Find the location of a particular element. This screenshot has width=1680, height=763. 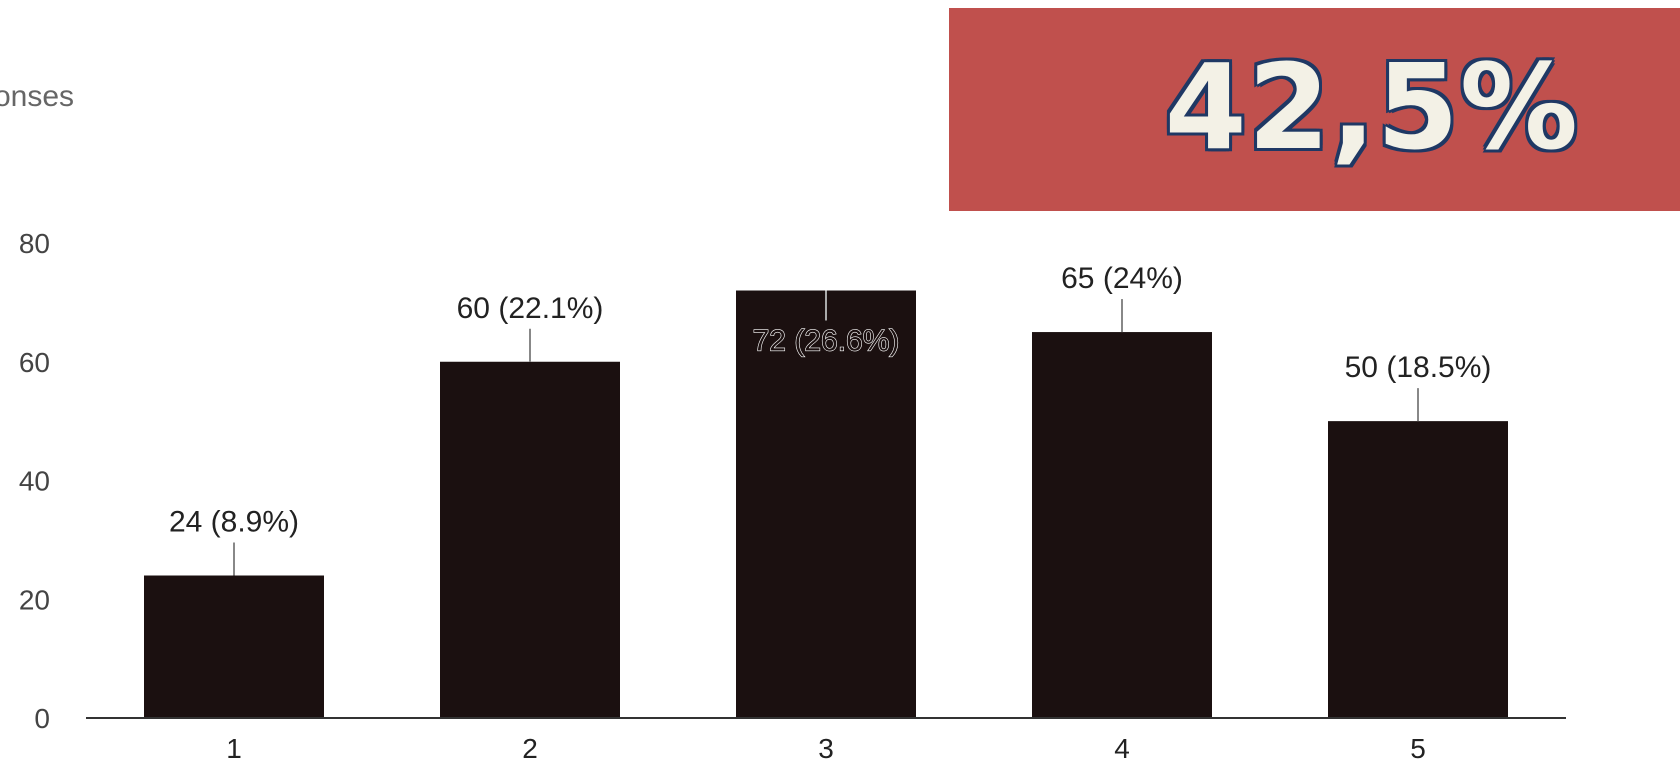

percentage-banner-text: 42,5% is located at coordinates (1371, 107).